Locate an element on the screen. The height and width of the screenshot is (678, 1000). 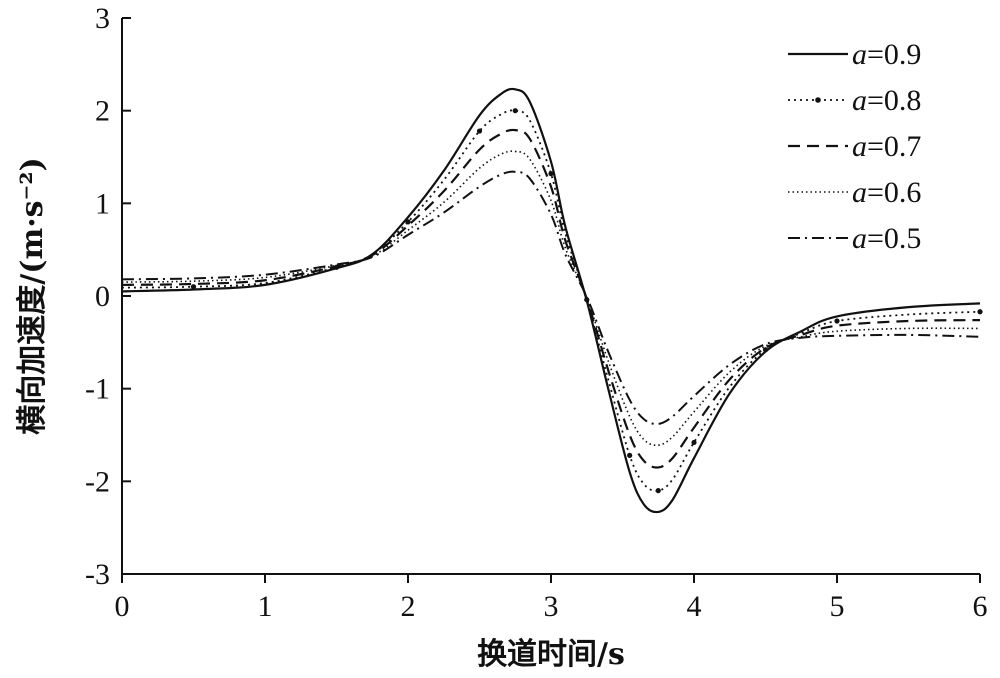
legend-label-0: a=0.9 is located at coordinates (886, 54).